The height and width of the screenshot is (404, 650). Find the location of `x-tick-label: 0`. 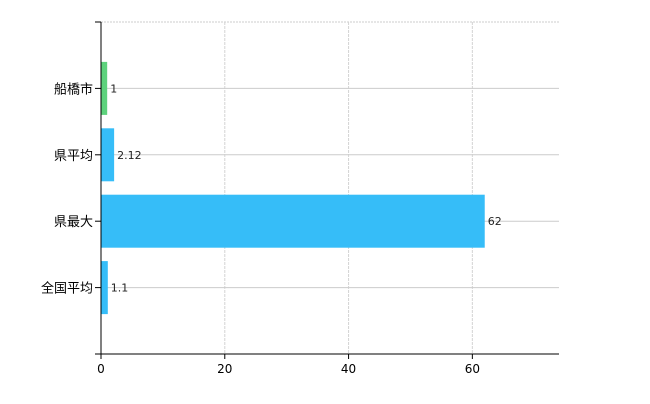

x-tick-label: 0 is located at coordinates (101, 369).